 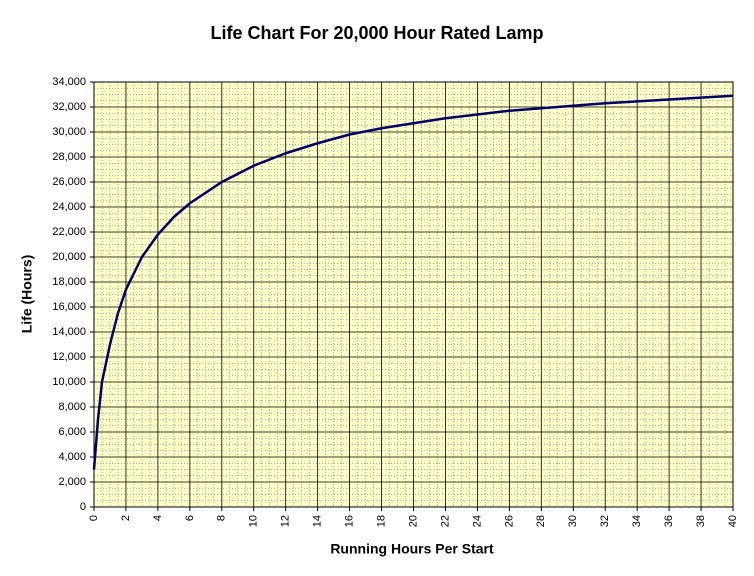 I want to click on x-tick-label: 14, so click(x=318, y=521).